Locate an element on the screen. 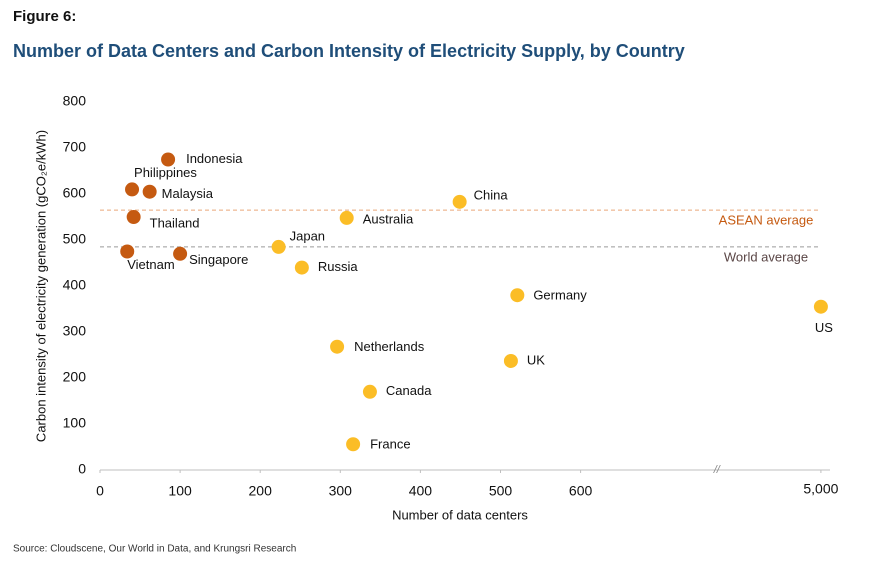 This screenshot has height=577, width=870. axis-break: // is located at coordinates (717, 470).